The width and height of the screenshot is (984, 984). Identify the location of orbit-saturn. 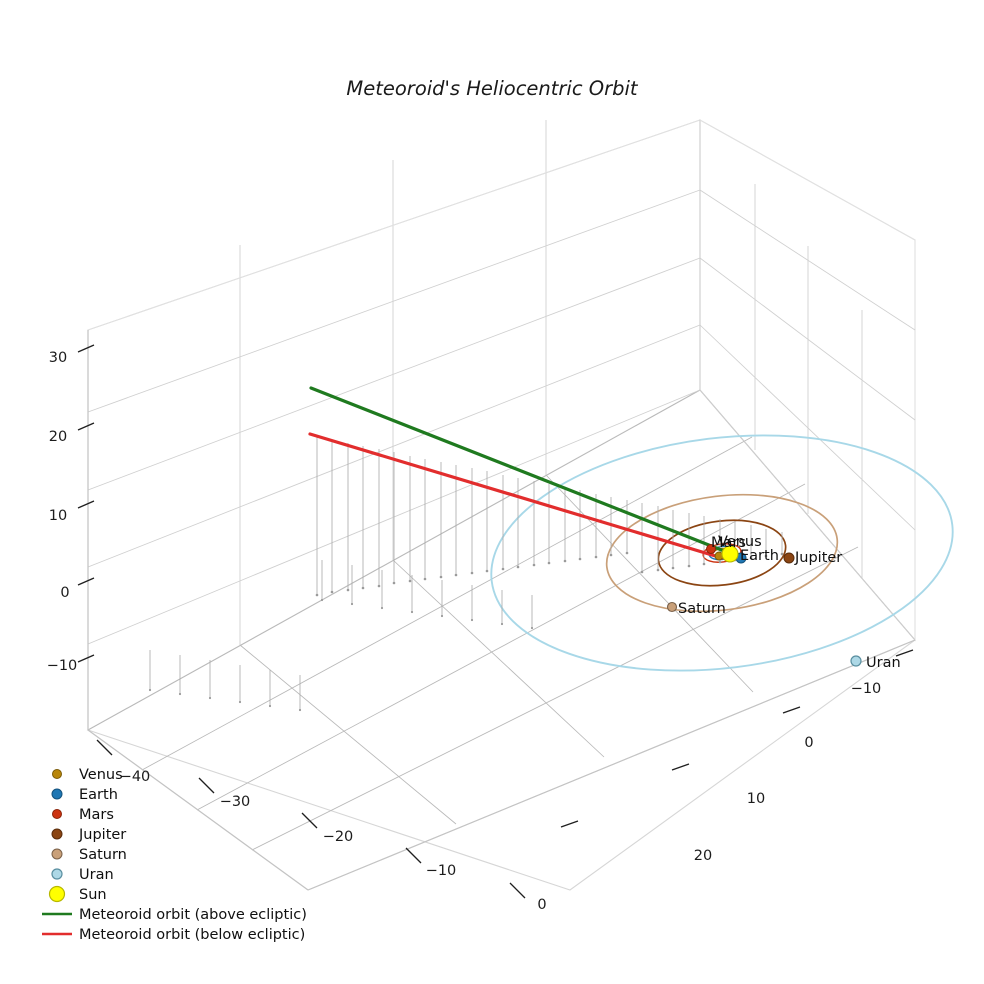
(722, 553).